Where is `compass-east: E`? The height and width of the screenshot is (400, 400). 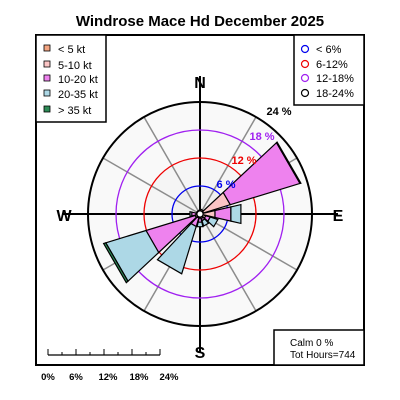
compass-east: E is located at coordinates (338, 216).